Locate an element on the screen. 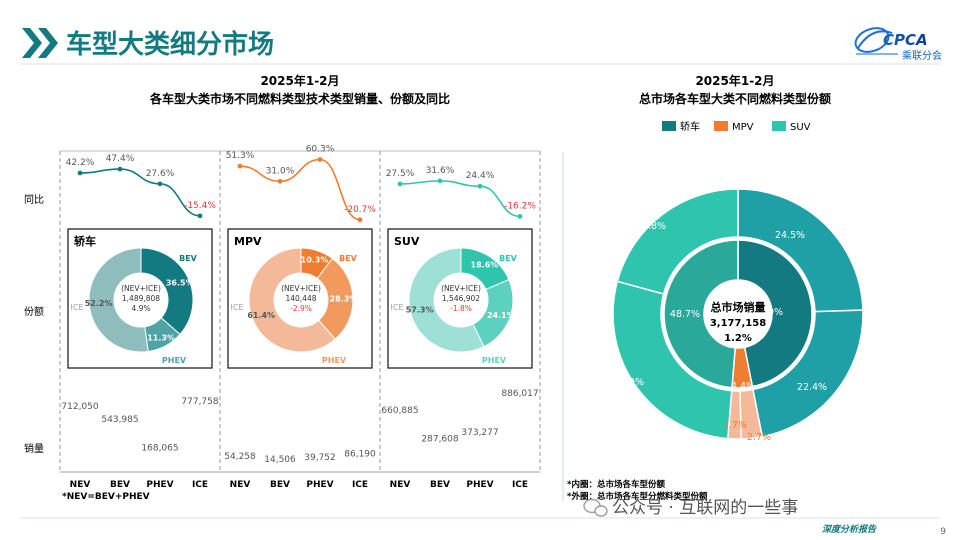  yoy-label: 27.5% is located at coordinates (400, 174).